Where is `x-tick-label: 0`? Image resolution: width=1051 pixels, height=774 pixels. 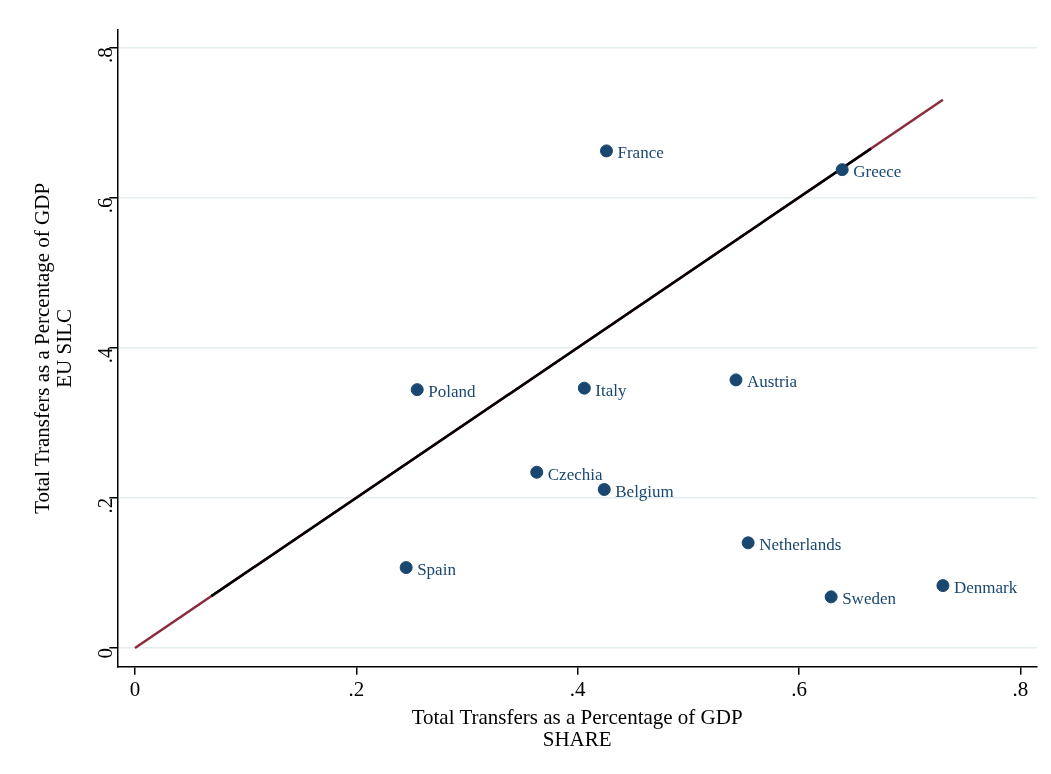
x-tick-label: 0 is located at coordinates (135, 688).